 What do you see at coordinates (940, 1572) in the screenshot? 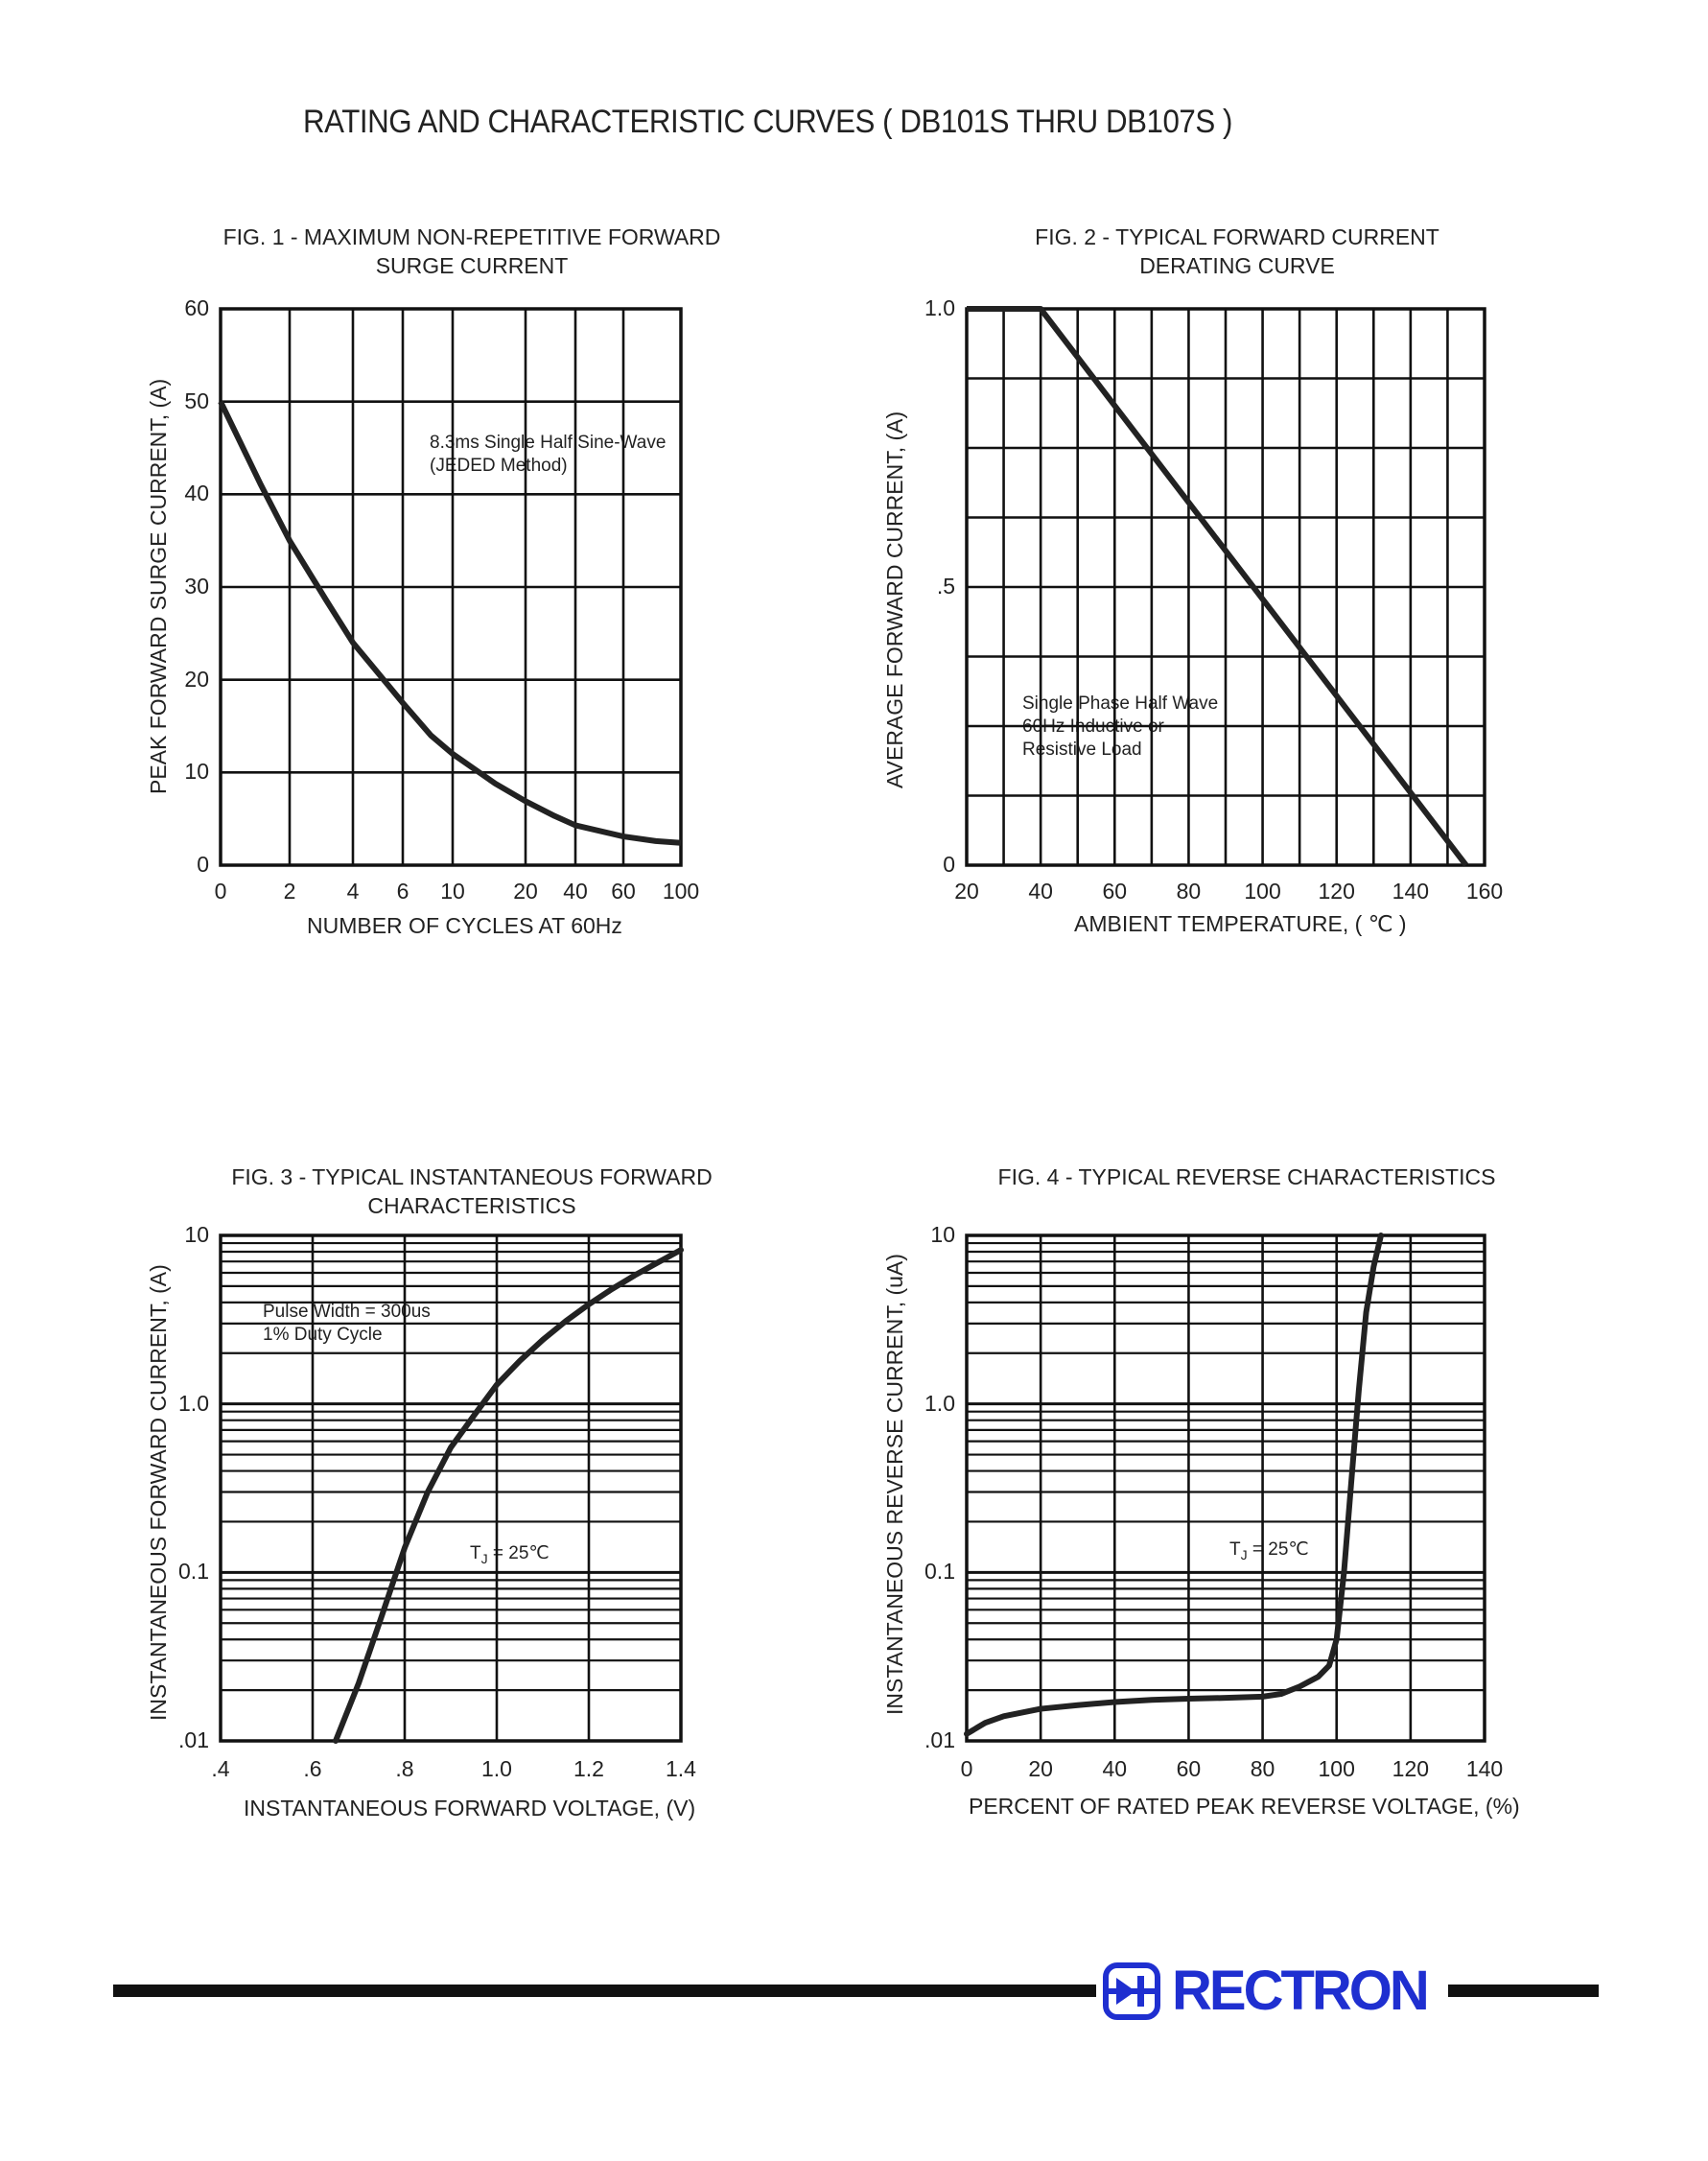
I see `fig4-y-tick: 0.1` at bounding box center [940, 1572].